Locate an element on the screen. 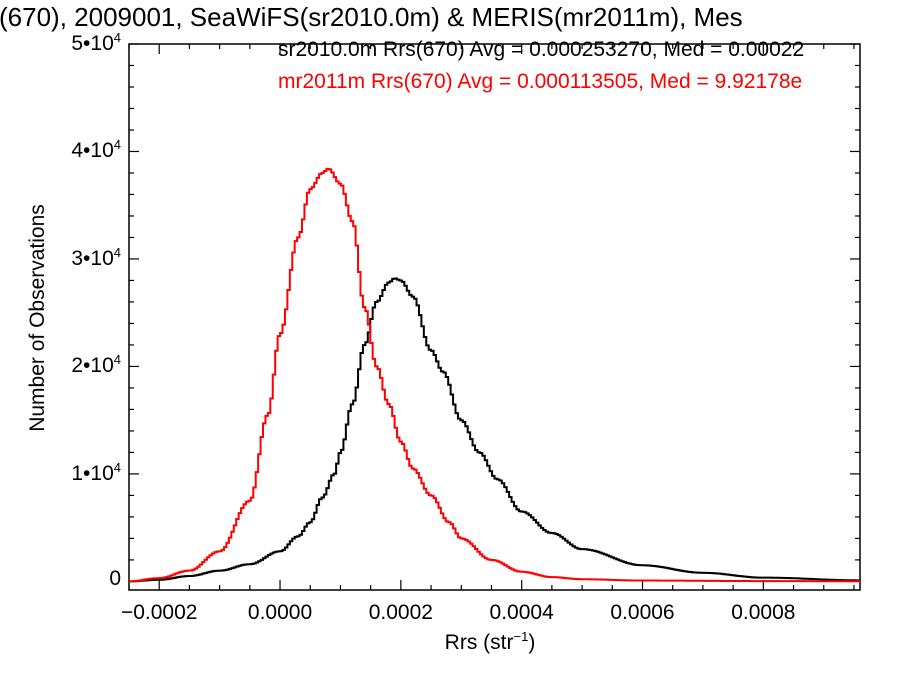  x-tick-label: 0.0002 is located at coordinates (400, 612).